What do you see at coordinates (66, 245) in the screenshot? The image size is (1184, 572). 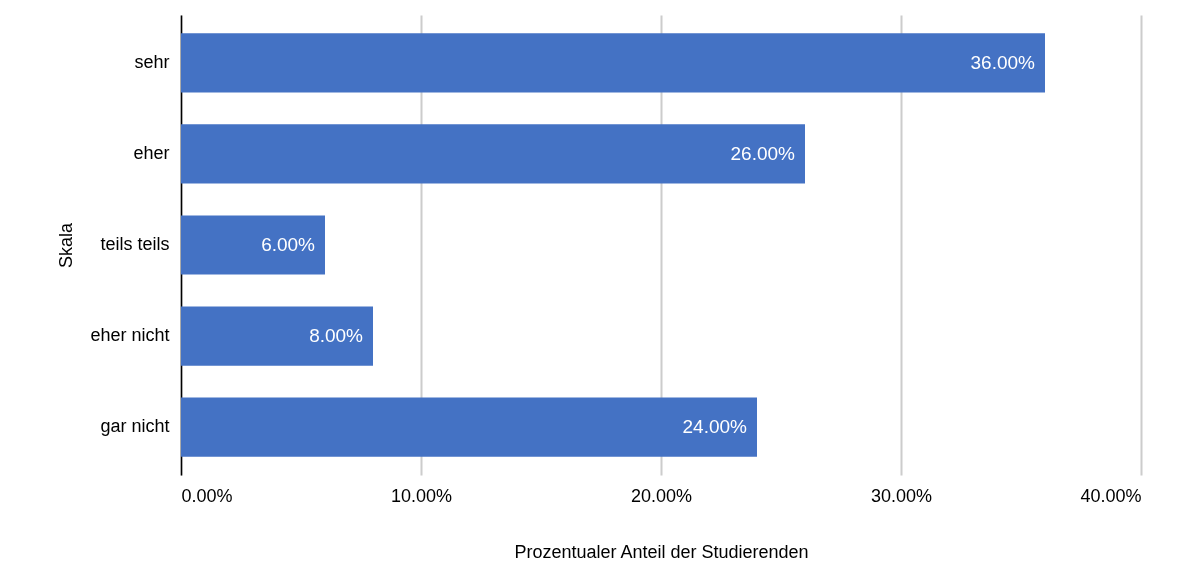 I see `y-axis-title: Skala` at bounding box center [66, 245].